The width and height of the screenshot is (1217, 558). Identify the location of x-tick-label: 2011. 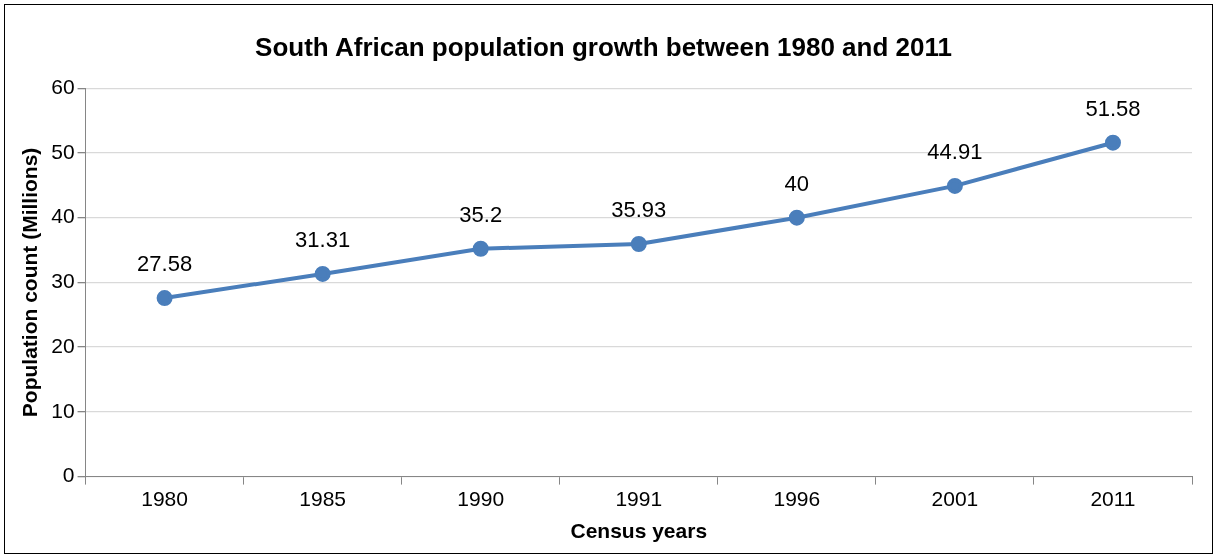
(1113, 498).